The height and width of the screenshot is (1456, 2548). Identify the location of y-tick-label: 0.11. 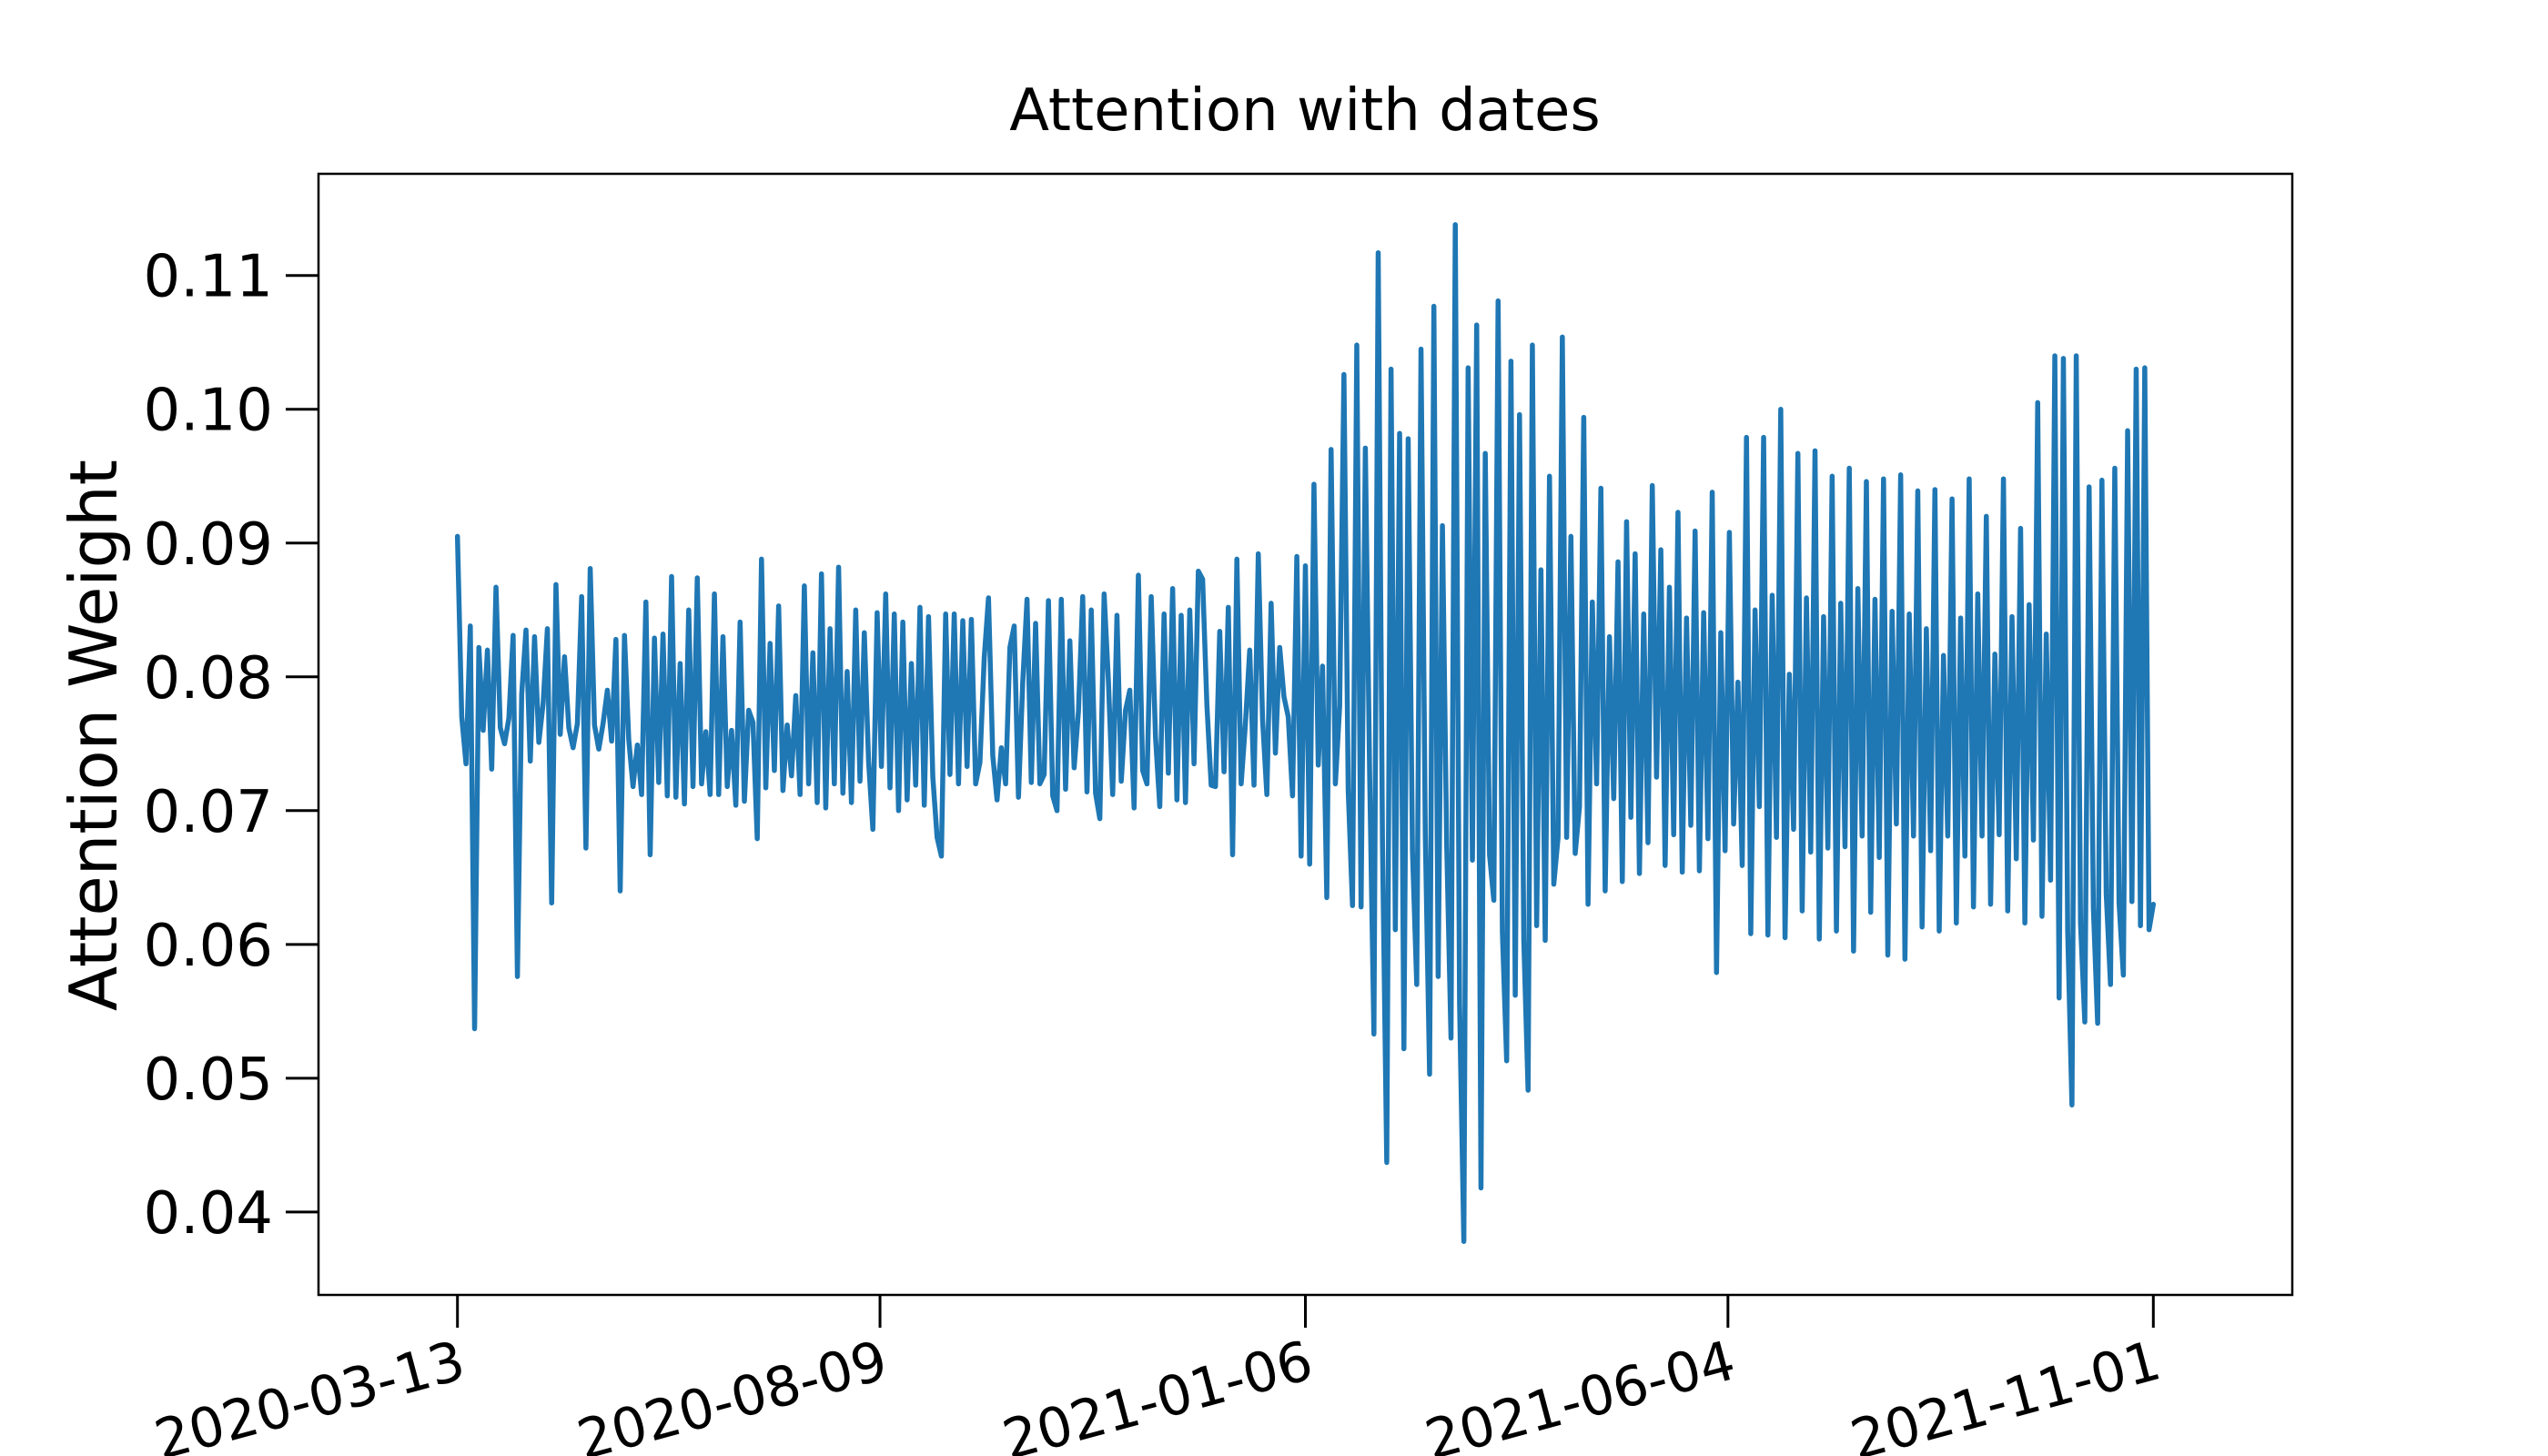
(209, 277).